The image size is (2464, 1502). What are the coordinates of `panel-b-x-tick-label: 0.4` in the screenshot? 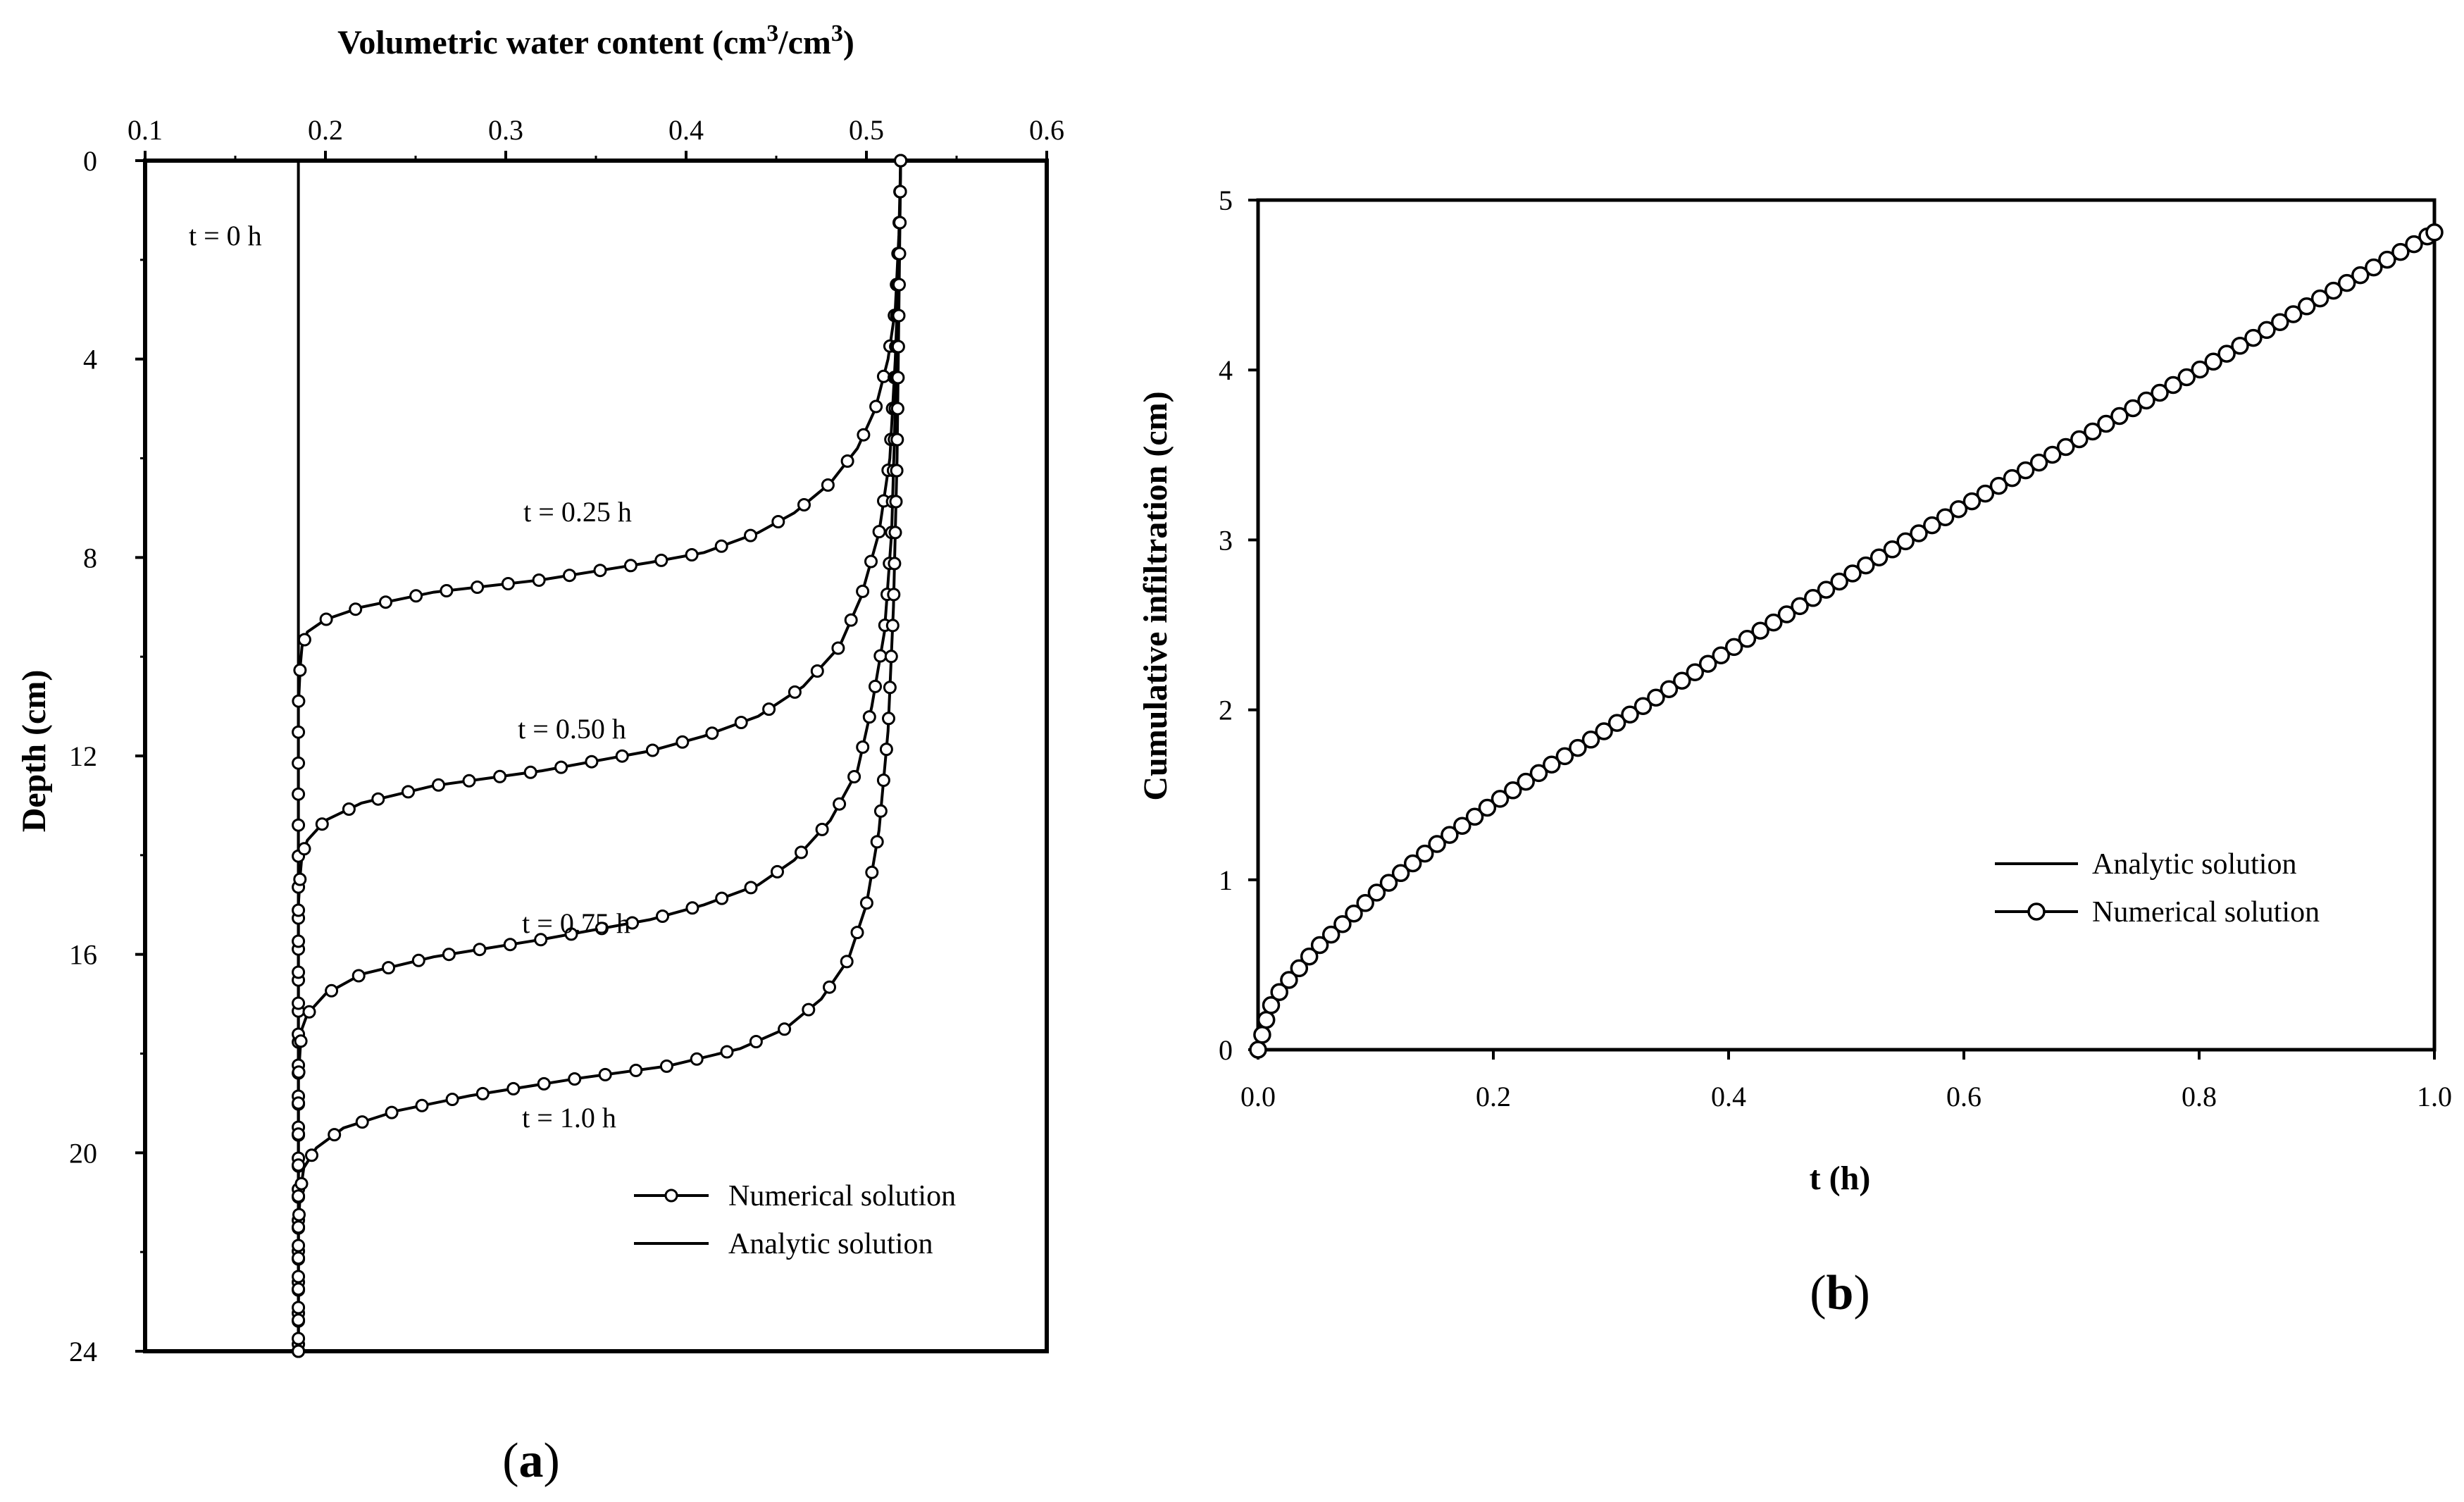 It's located at (1729, 1096).